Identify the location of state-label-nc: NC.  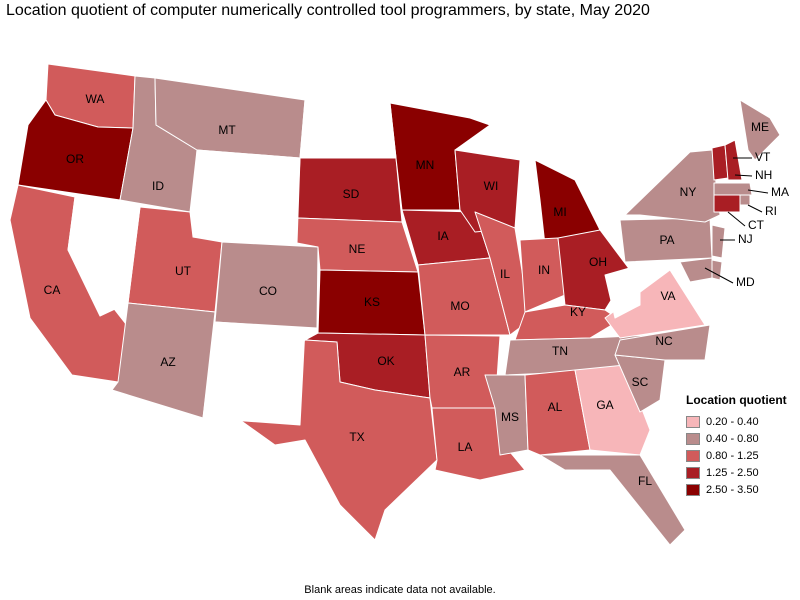
(664, 341).